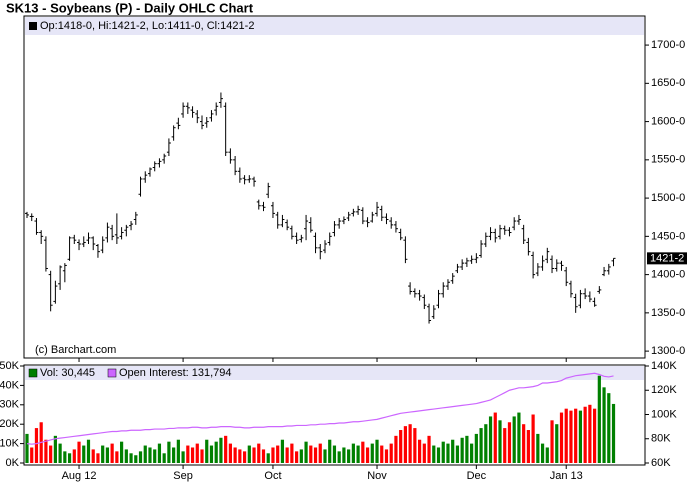 This screenshot has height=503, width=688. I want to click on y-tick-label: 40K, so click(10, 385).